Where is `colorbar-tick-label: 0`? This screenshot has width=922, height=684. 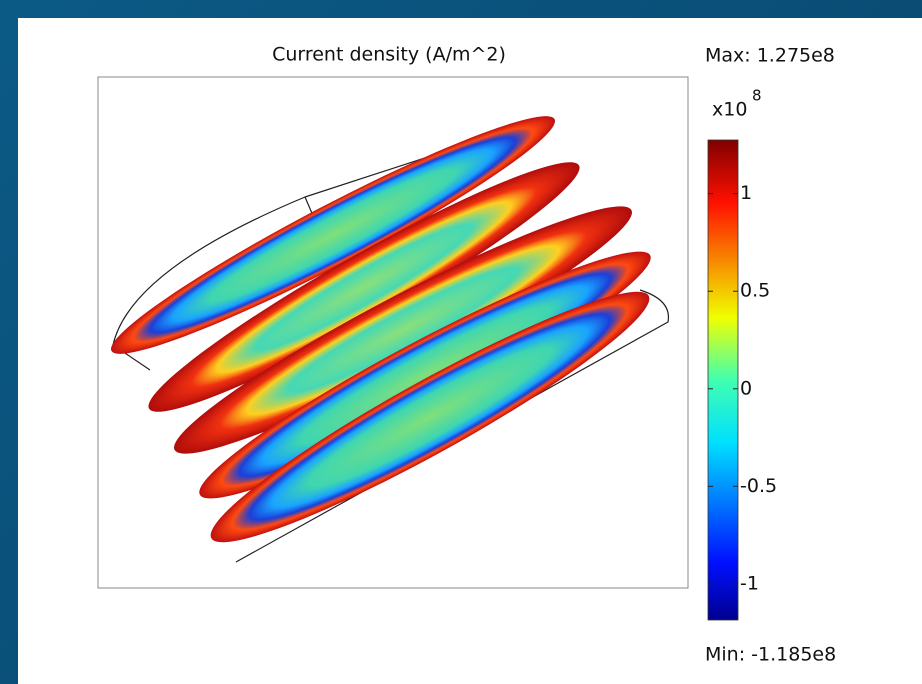 colorbar-tick-label: 0 is located at coordinates (746, 388).